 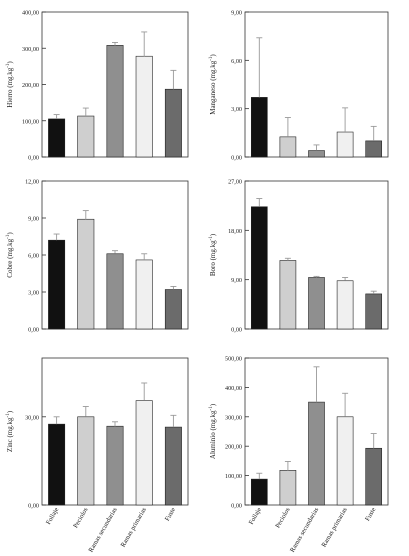 What do you see at coordinates (97, 256) in the screenshot?
I see `chart-panel-2: 0,00 3,00 6,00 9,00 12,00 Cobre (mg.kg-1)` at bounding box center [97, 256].